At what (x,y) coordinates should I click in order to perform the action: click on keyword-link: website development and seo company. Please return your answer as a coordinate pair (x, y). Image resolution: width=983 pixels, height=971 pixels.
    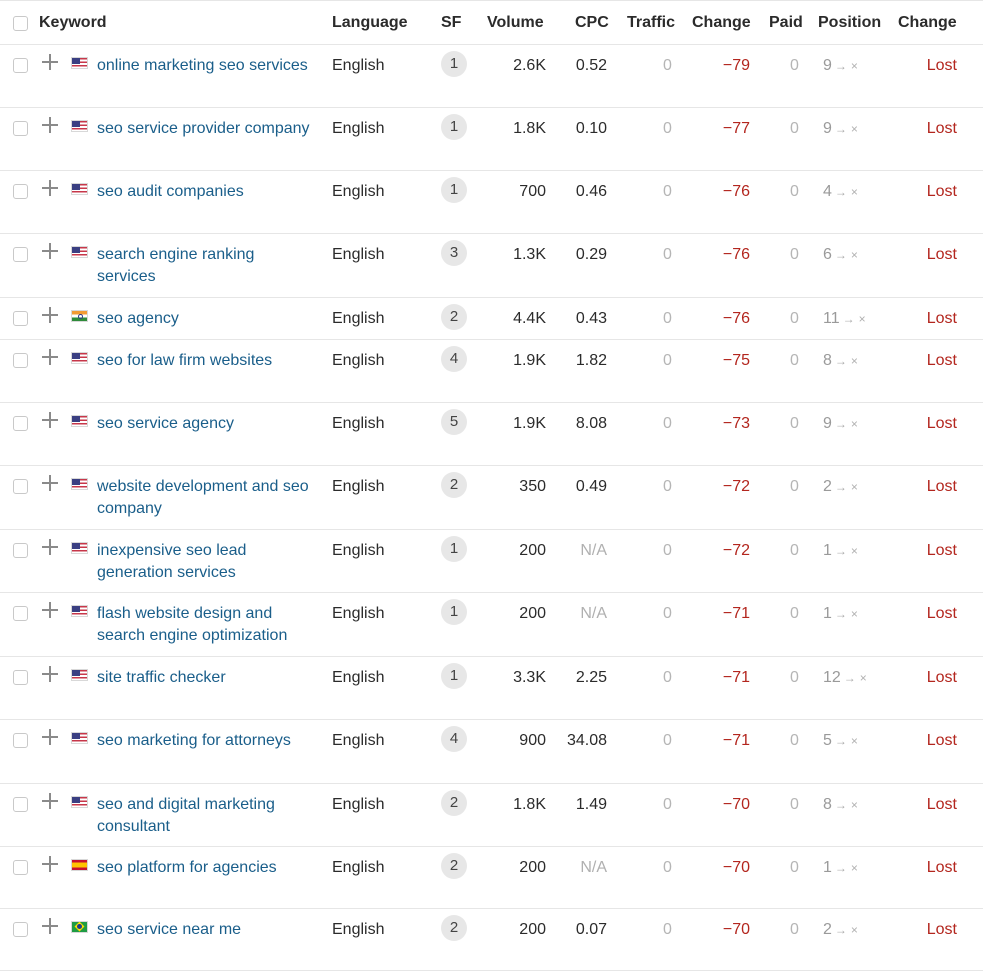
    Looking at the image, I should click on (203, 497).